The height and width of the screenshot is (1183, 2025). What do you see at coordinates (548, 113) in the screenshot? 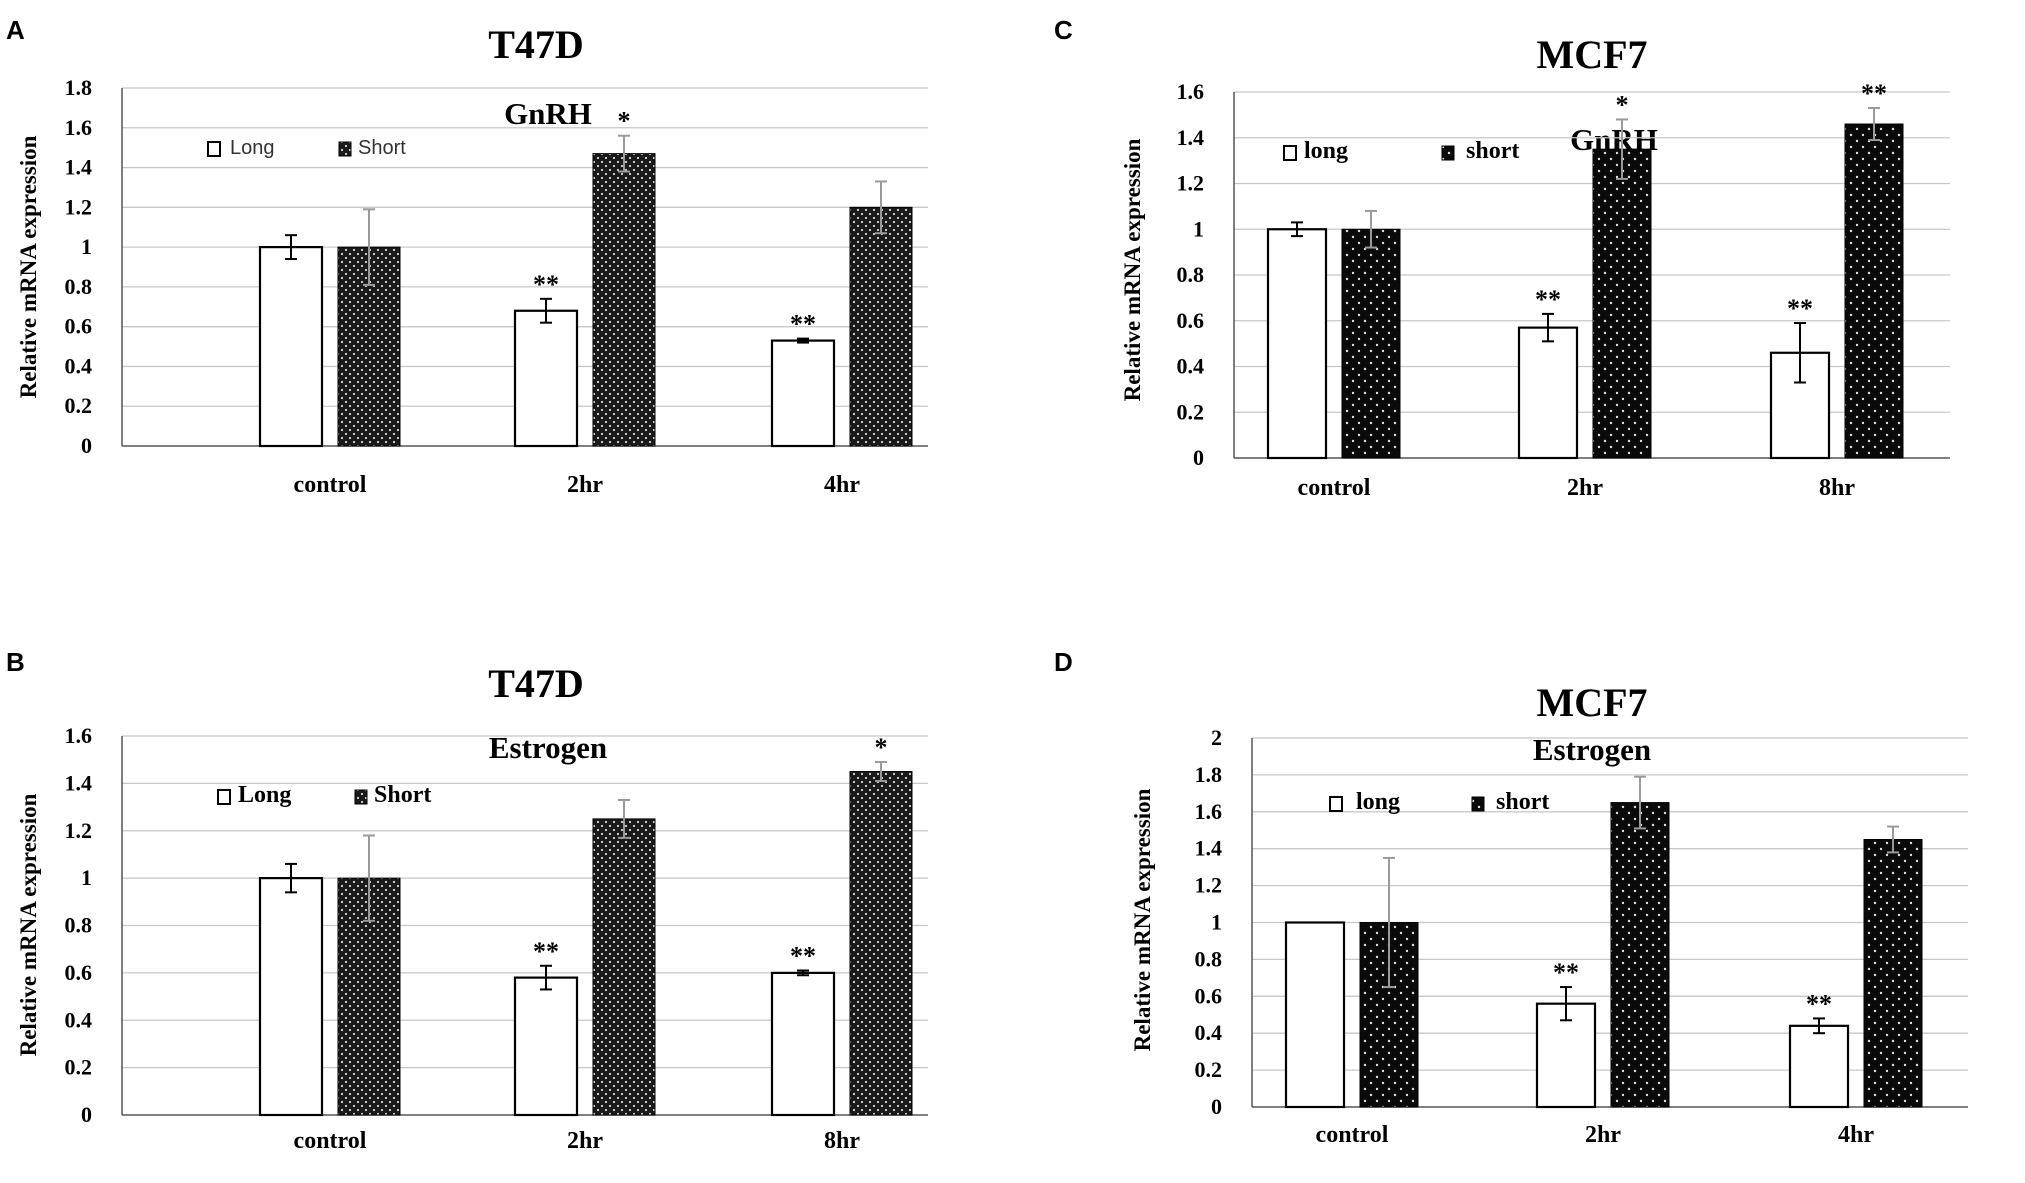
I see `chart-subtitle: GnRH` at bounding box center [548, 113].